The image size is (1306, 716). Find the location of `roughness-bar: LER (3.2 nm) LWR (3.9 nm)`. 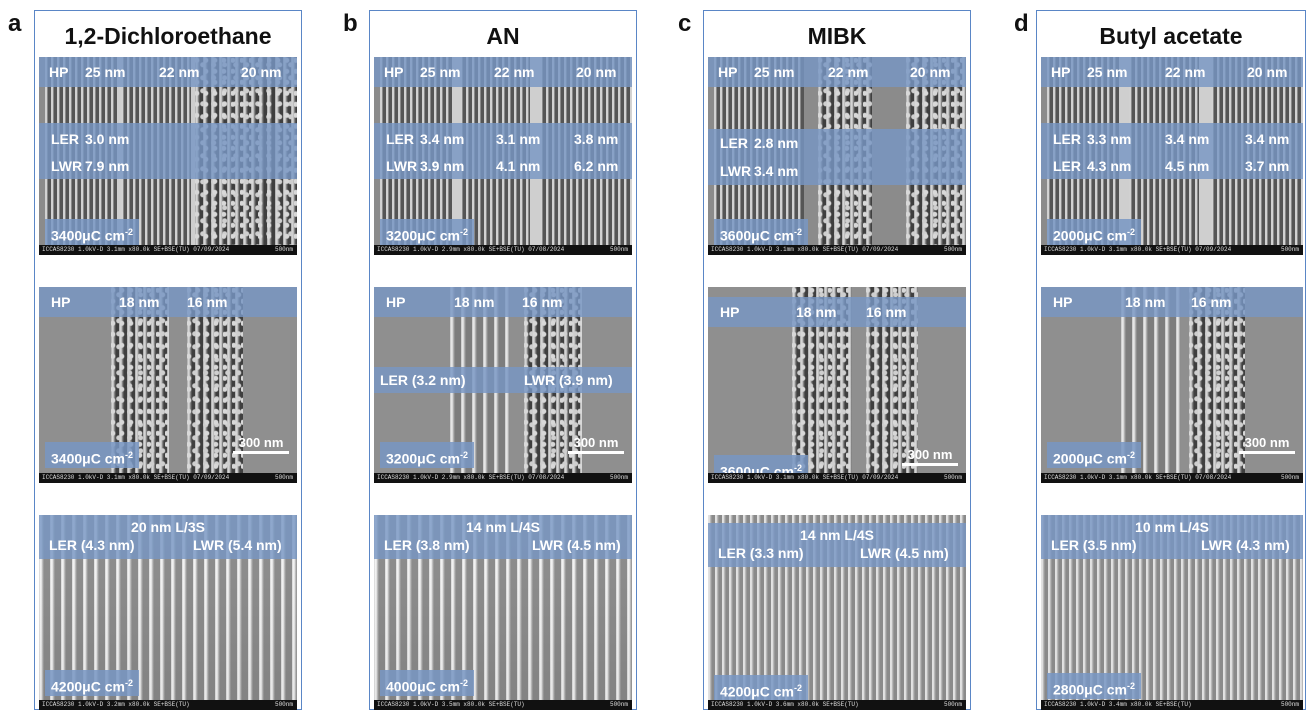

roughness-bar: LER (3.2 nm) LWR (3.9 nm) is located at coordinates (503, 380).